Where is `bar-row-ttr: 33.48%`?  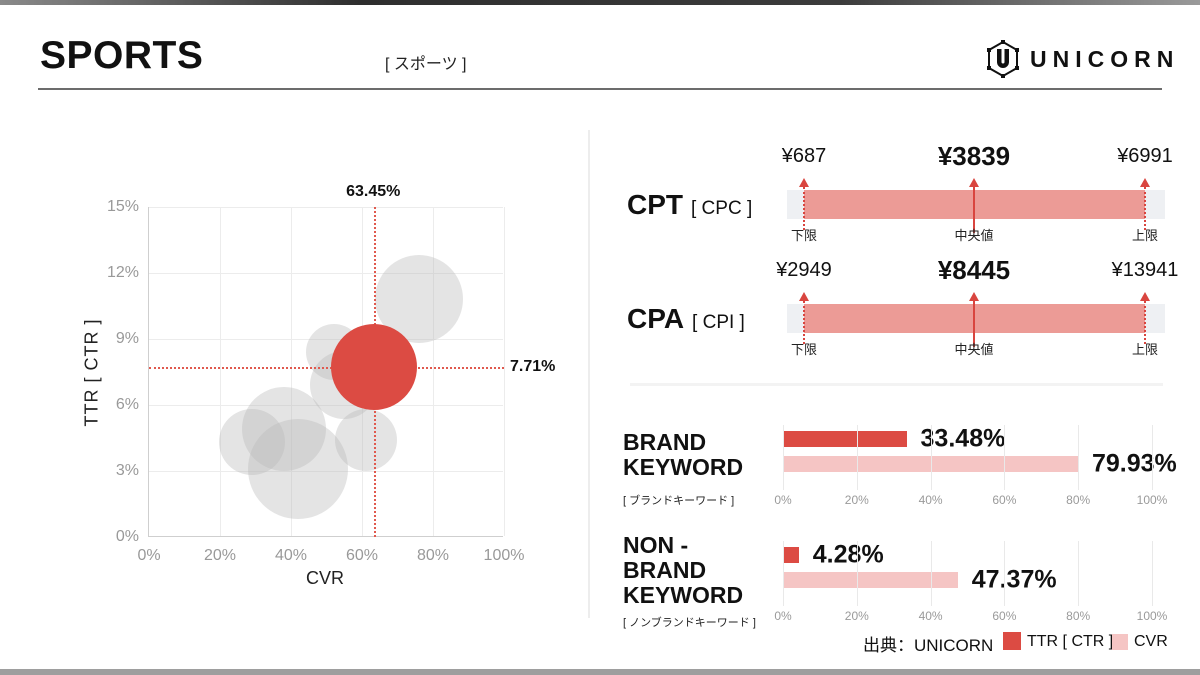 bar-row-ttr: 33.48% is located at coordinates (967, 439).